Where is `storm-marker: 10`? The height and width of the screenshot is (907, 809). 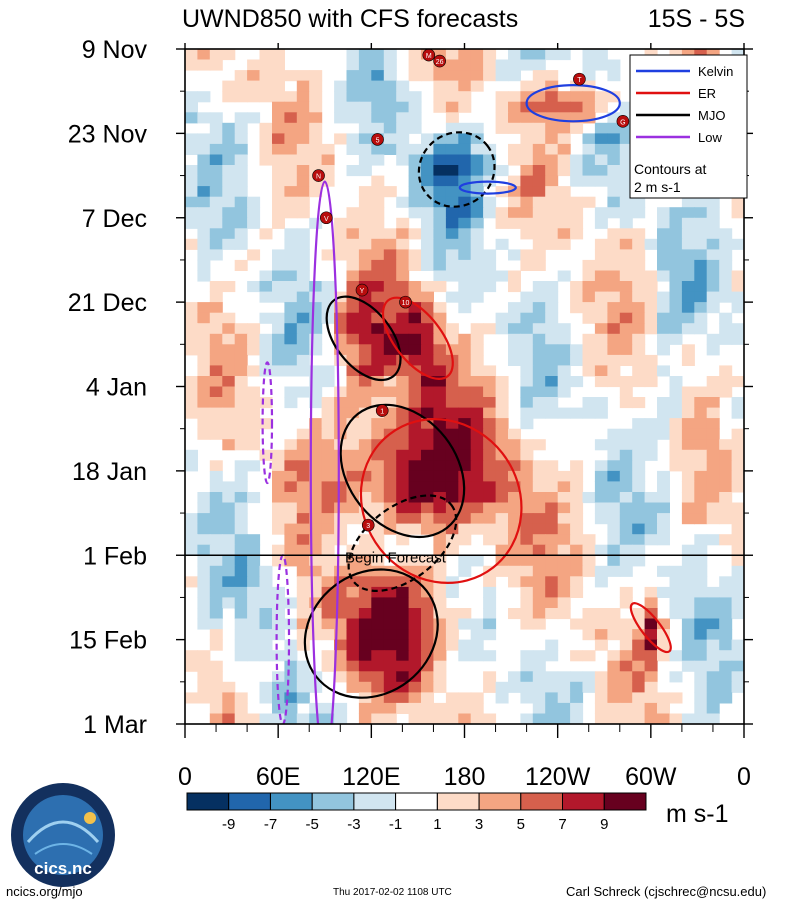
storm-marker: 10 is located at coordinates (405, 302).